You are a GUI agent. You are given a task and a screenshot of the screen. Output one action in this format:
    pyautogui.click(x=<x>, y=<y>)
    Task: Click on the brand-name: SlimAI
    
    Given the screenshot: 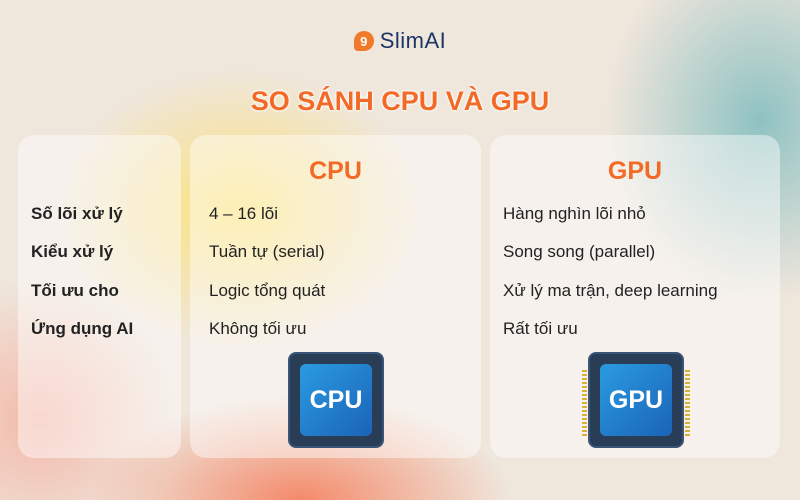 What is the action you would take?
    pyautogui.click(x=413, y=40)
    